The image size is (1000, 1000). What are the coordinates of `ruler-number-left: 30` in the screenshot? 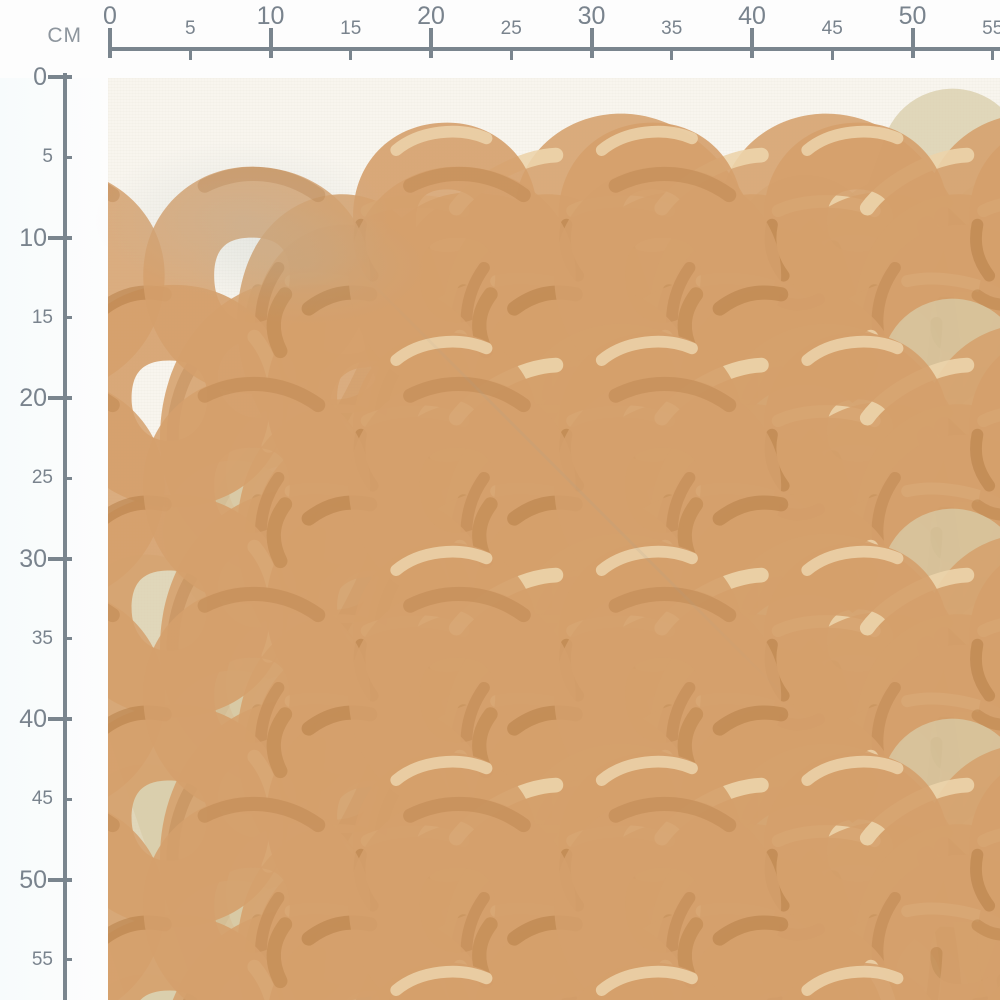 It's located at (33, 558).